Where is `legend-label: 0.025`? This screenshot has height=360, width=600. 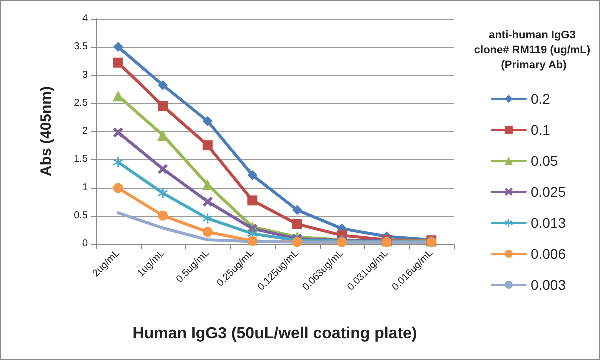 legend-label: 0.025 is located at coordinates (548, 192).